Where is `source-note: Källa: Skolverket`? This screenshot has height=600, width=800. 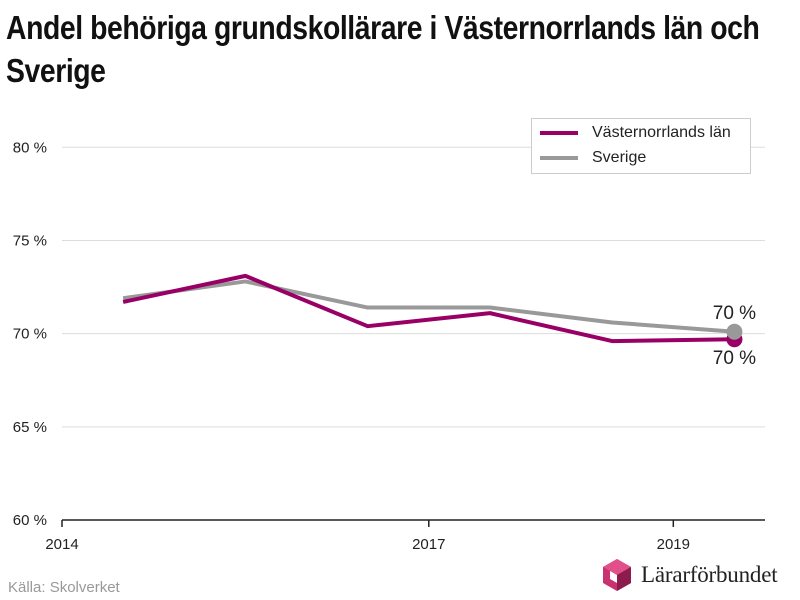
source-note: Källa: Skolverket is located at coordinates (64, 587).